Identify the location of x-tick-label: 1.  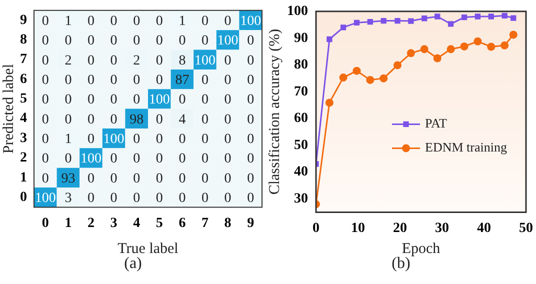
(68, 224).